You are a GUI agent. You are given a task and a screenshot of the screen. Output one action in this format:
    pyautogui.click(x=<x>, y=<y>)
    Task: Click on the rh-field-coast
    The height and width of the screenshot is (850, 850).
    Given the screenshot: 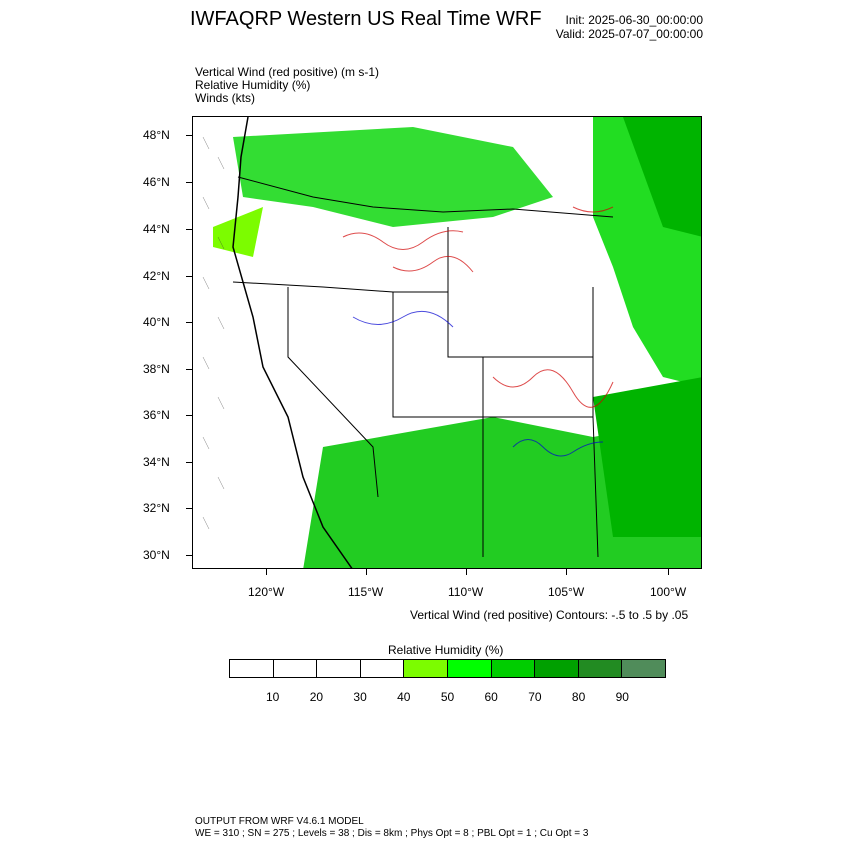 What is the action you would take?
    pyautogui.click(x=233, y=392)
    